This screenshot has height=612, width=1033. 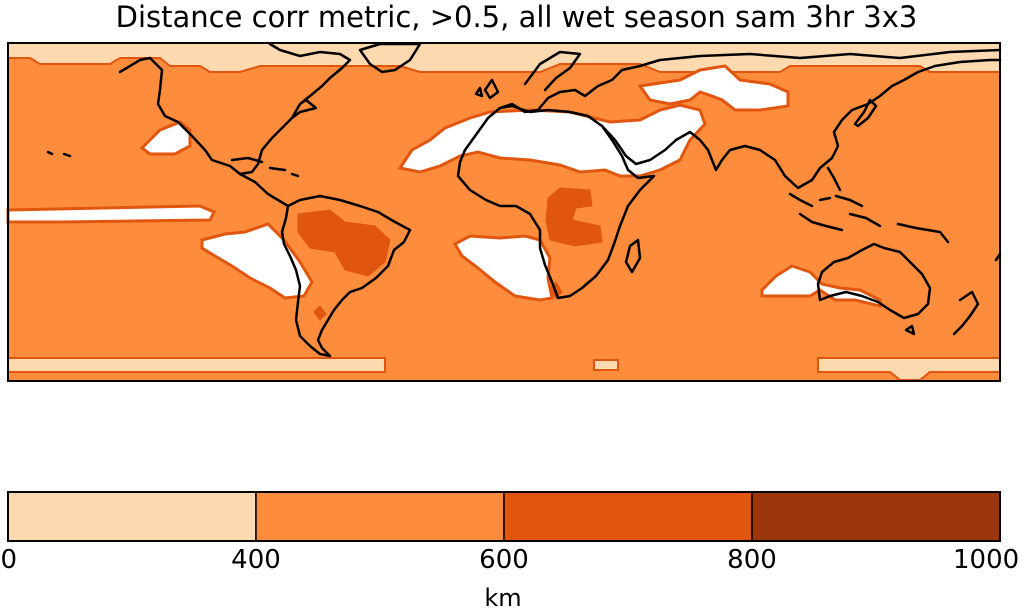 What do you see at coordinates (713, 88) in the screenshot?
I see `central-asia-missing` at bounding box center [713, 88].